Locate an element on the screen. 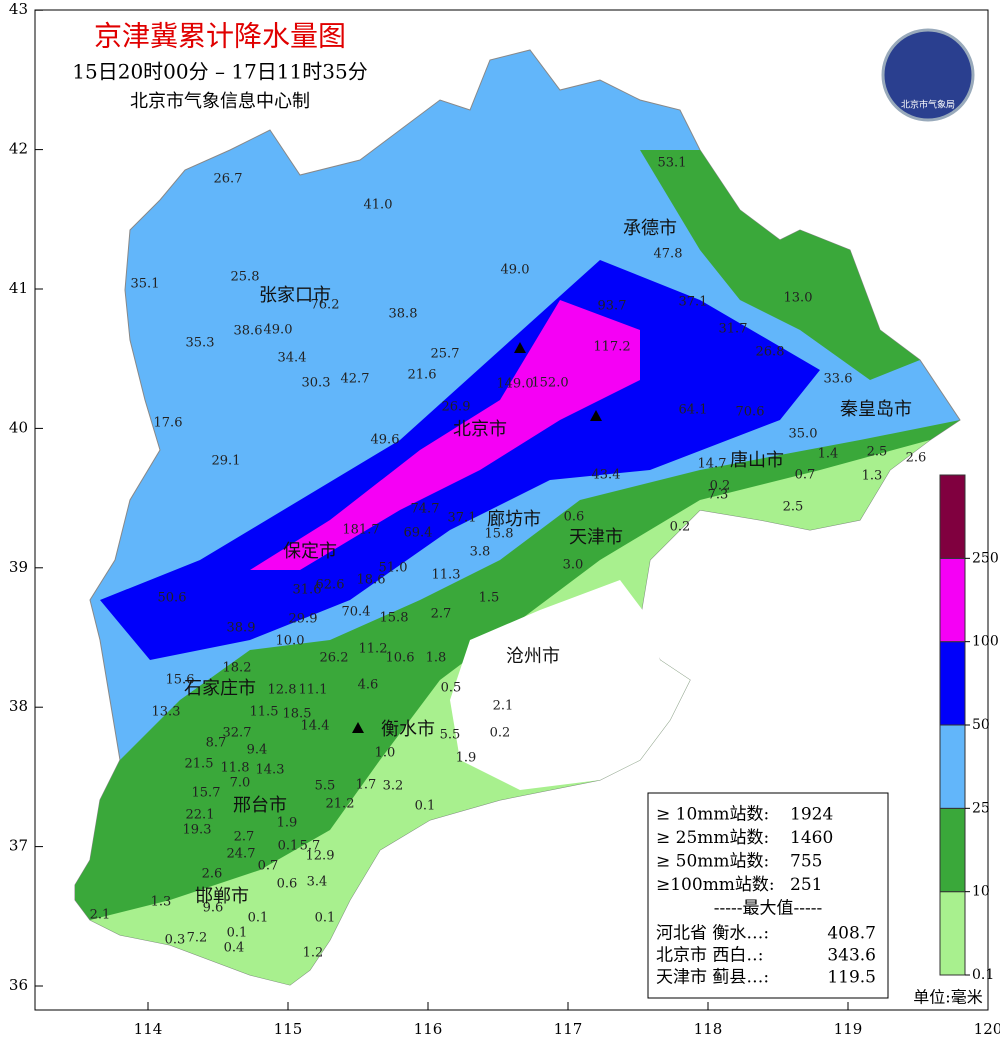  logo is located at coordinates (928, 75).